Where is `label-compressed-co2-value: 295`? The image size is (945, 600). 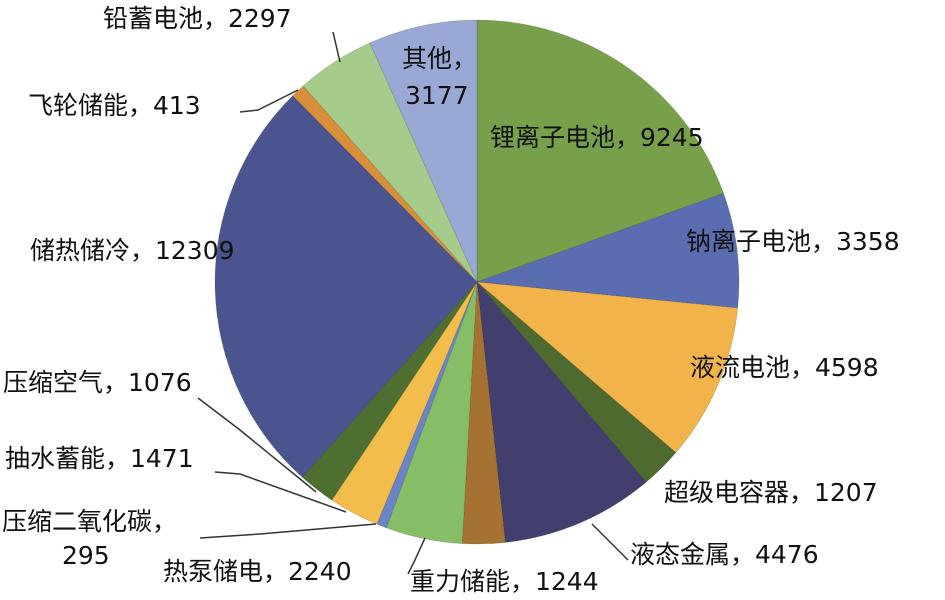
label-compressed-co2-value: 295 is located at coordinates (86, 555).